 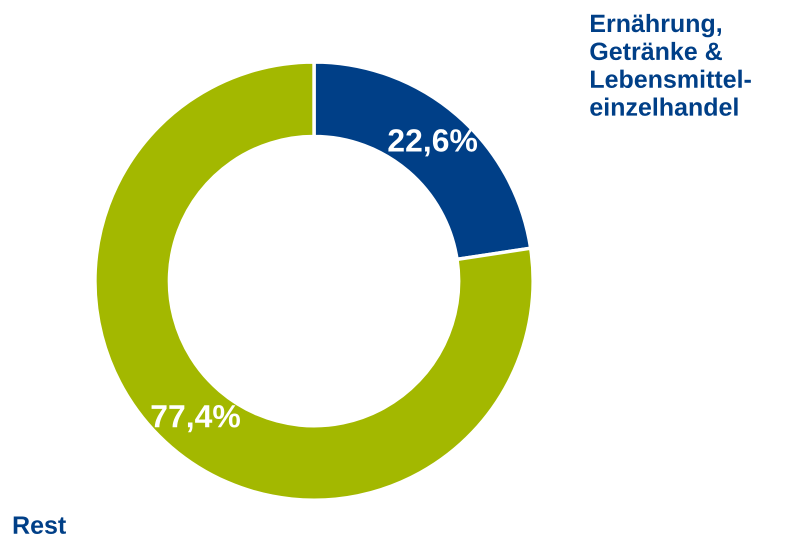 I want to click on data-label: 77,4%, so click(x=196, y=418).